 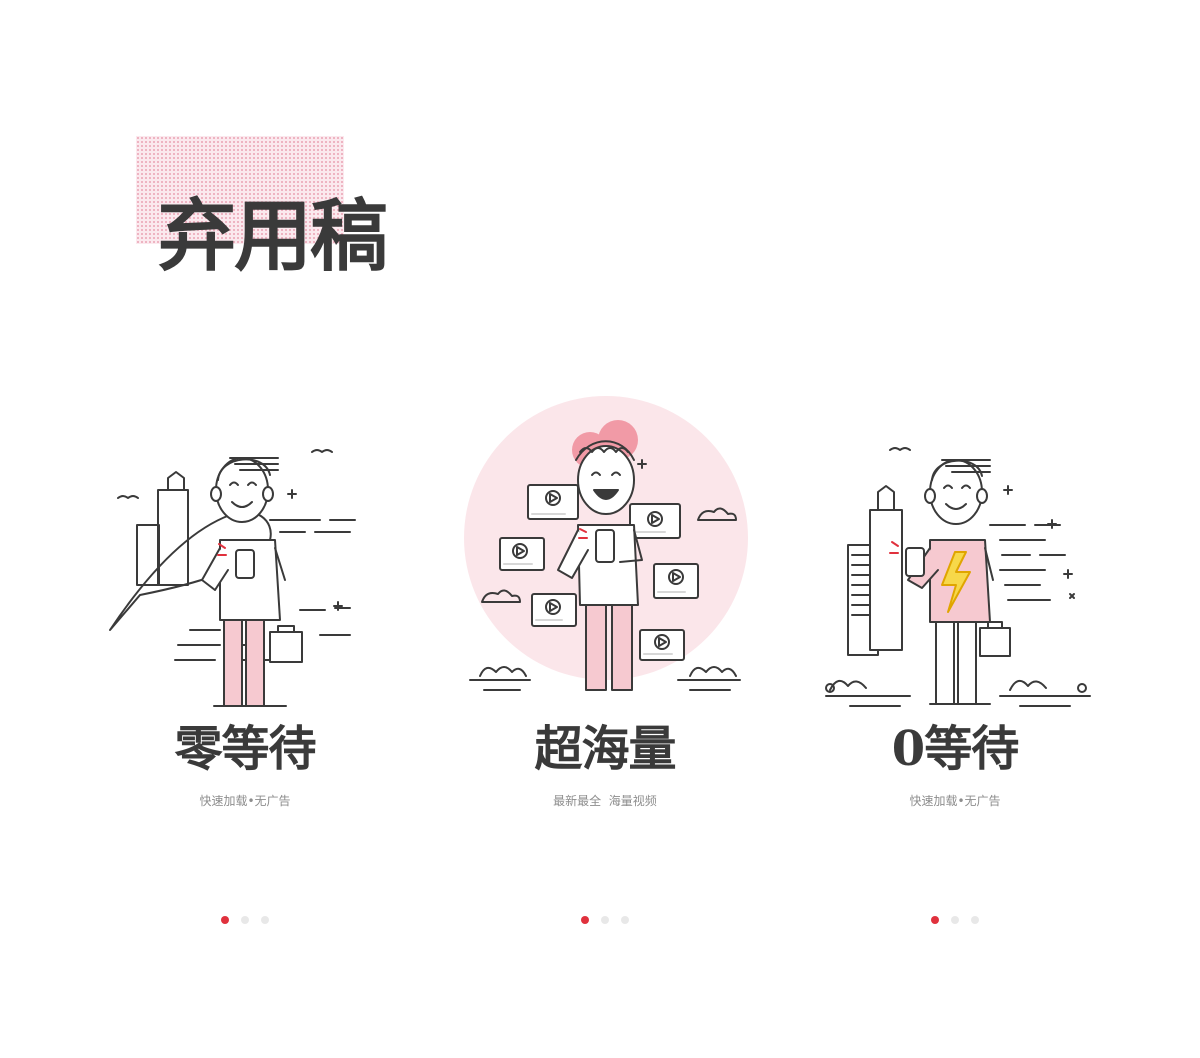 What do you see at coordinates (606, 543) in the screenshot?
I see `man-with-phone-videos-icon` at bounding box center [606, 543].